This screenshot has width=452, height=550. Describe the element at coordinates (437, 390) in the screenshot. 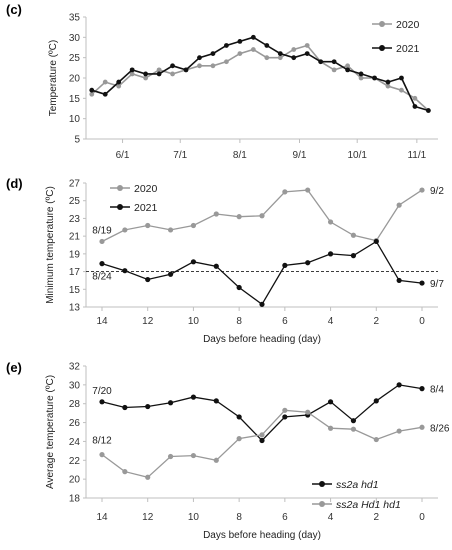

I see `annotation-label: 8/4` at that location.